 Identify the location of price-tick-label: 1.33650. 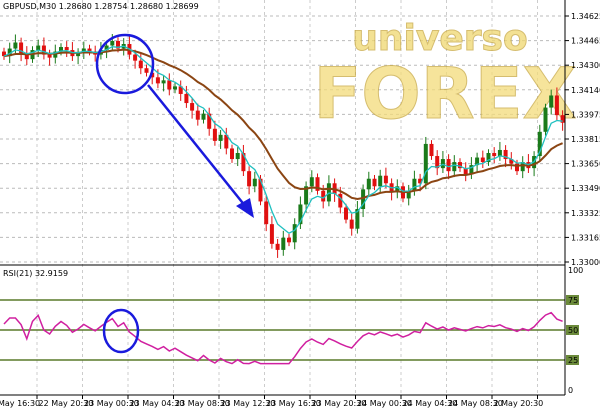
(585, 164).